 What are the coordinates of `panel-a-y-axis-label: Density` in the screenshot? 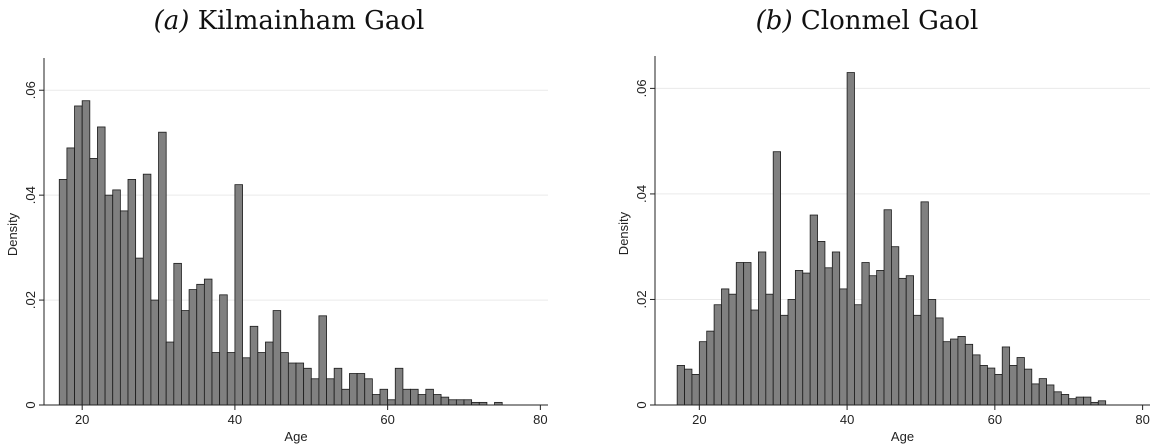 It's located at (12, 234).